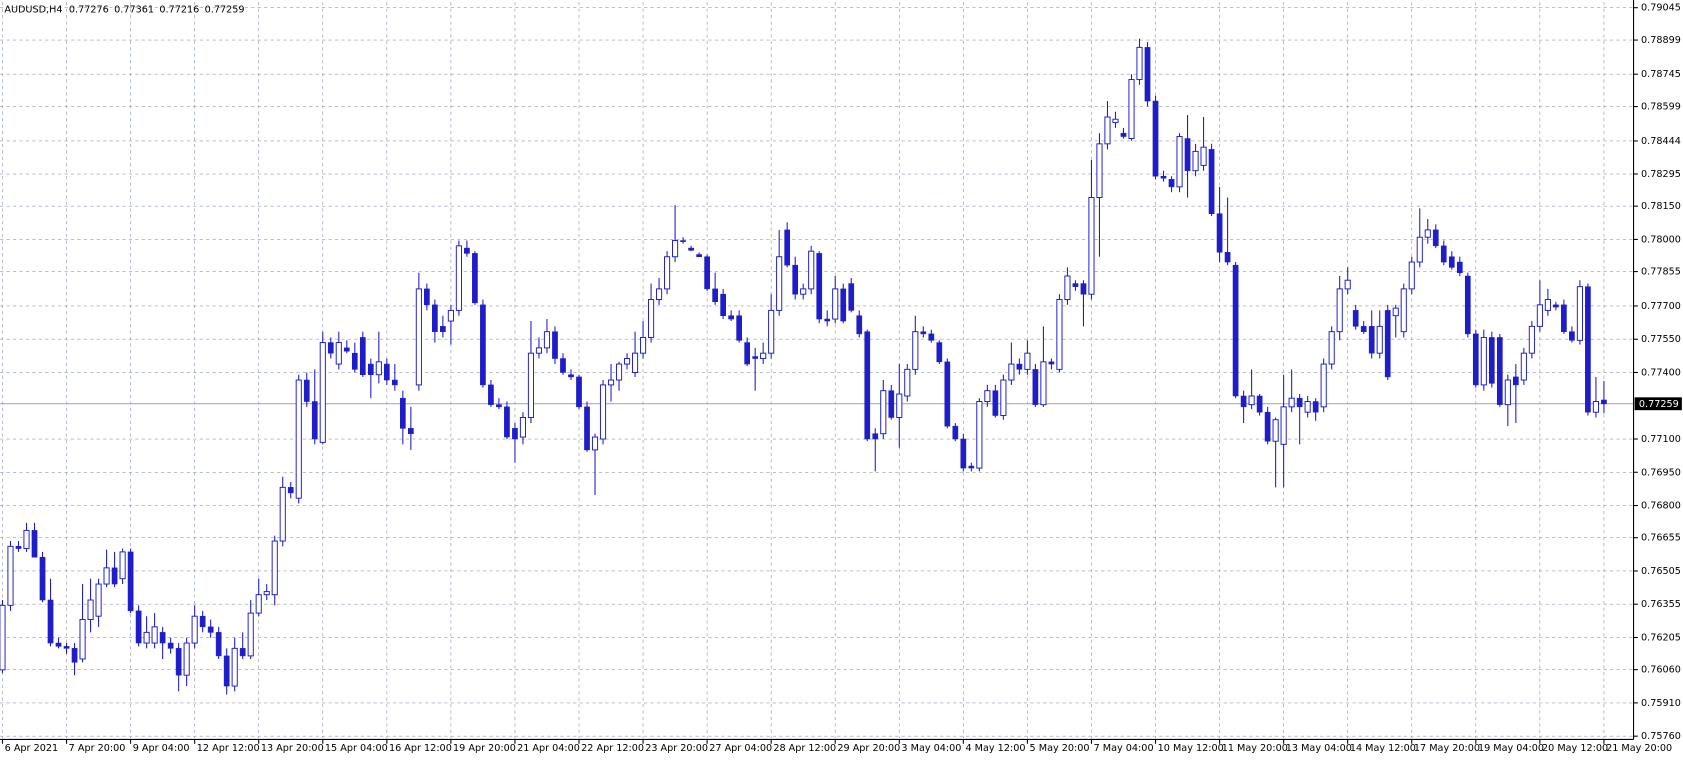  Describe the element at coordinates (1661, 538) in the screenshot. I see `y-tick-label: 0.76655` at that location.